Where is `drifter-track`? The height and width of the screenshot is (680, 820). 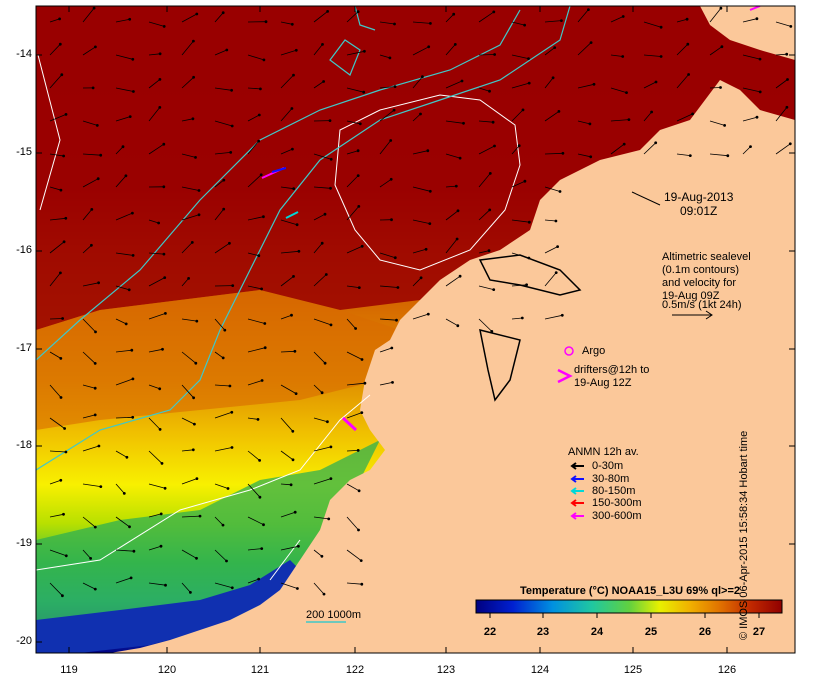
drifter-track is located at coordinates (755, 8).